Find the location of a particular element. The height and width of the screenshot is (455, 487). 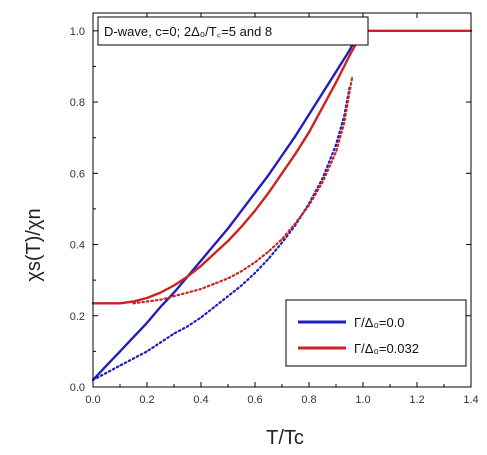

legend: Γ/Δ₀=0.0 Γ/Δ₀=0.032 is located at coordinates (376, 333).